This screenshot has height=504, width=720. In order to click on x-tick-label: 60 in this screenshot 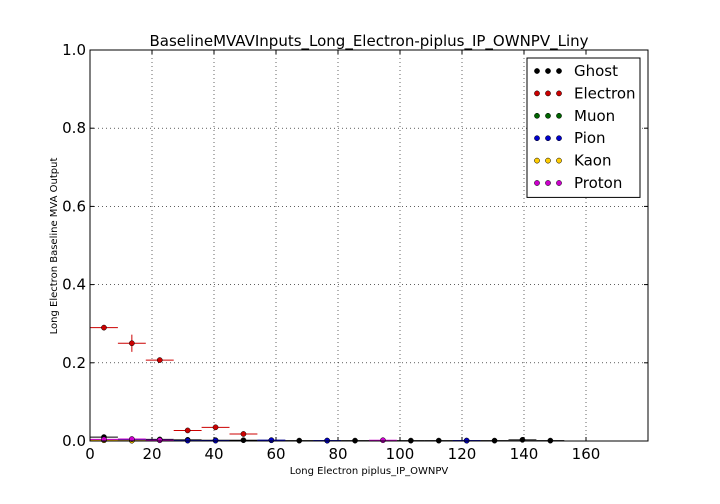, I will do `click(275, 454)`.